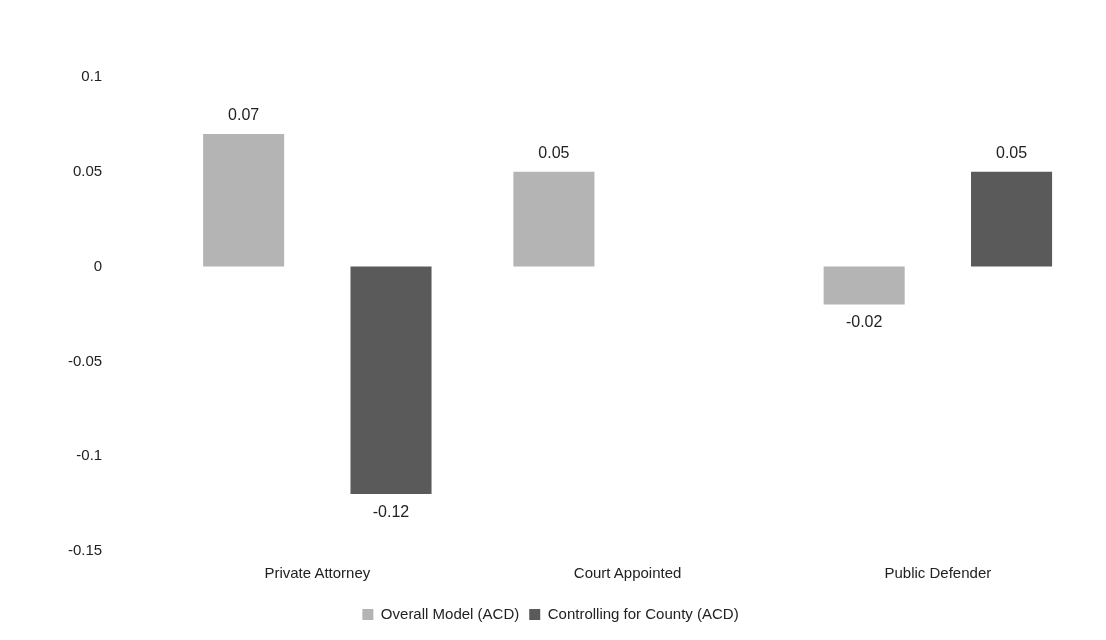  I want to click on legend-label: Controlling for County (ACD), so click(643, 613).